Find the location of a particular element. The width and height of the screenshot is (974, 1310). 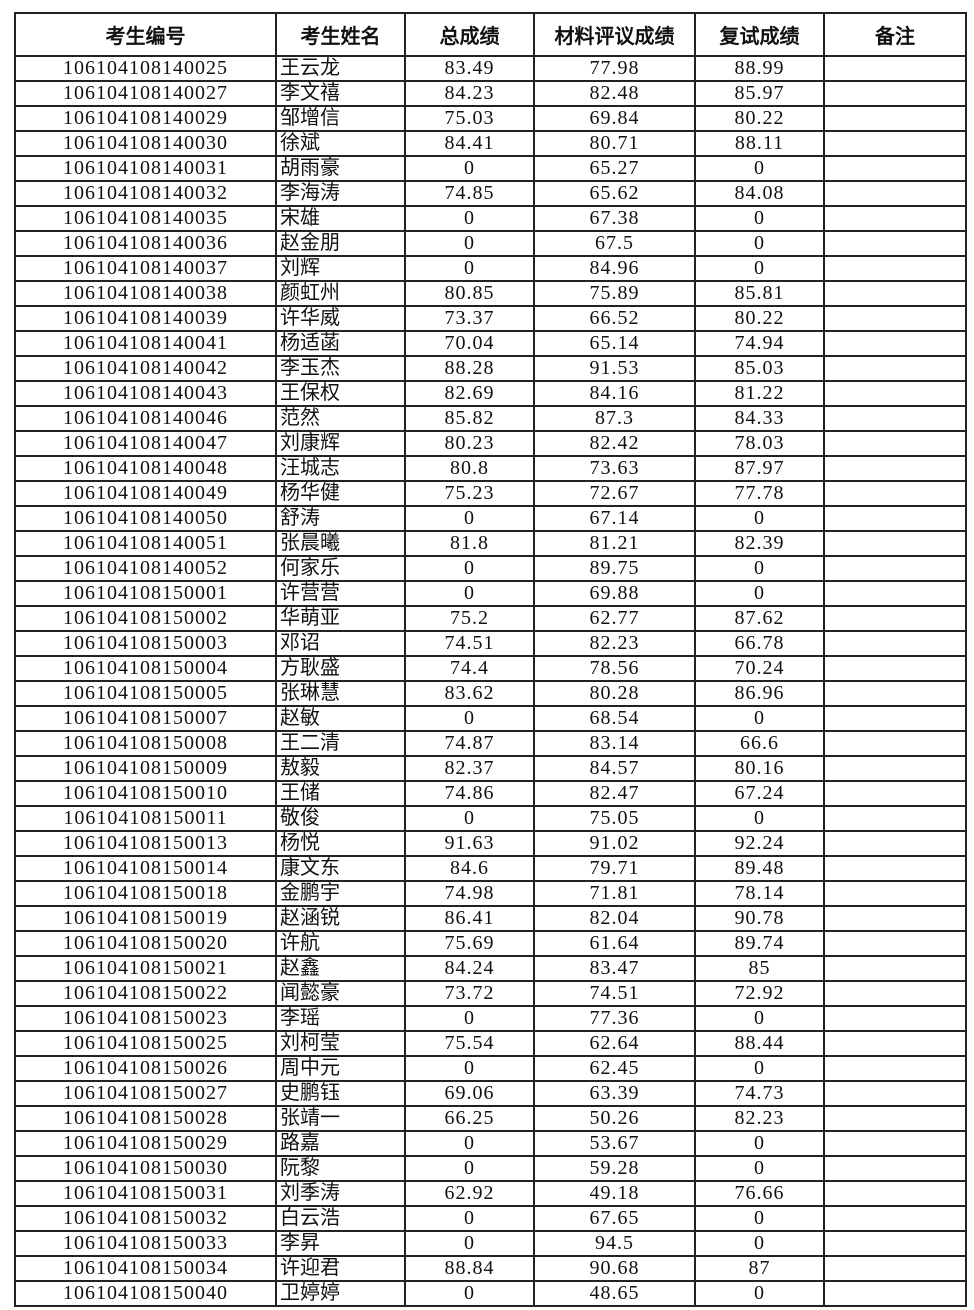

candidate-name-cell: 周中元 is located at coordinates (340, 1068).